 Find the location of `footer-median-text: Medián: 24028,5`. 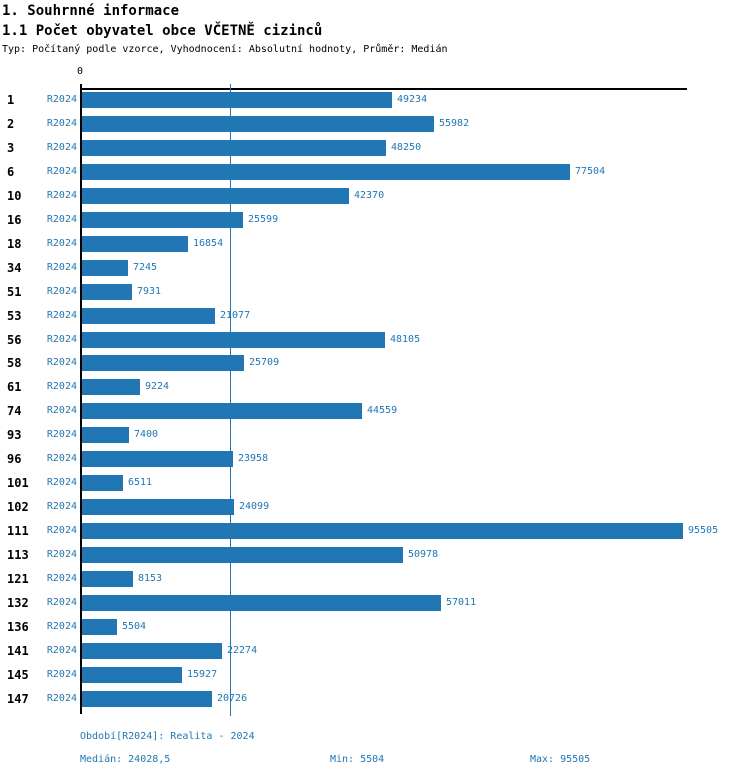

footer-median-text: Medián: 24028,5 is located at coordinates (125, 759).